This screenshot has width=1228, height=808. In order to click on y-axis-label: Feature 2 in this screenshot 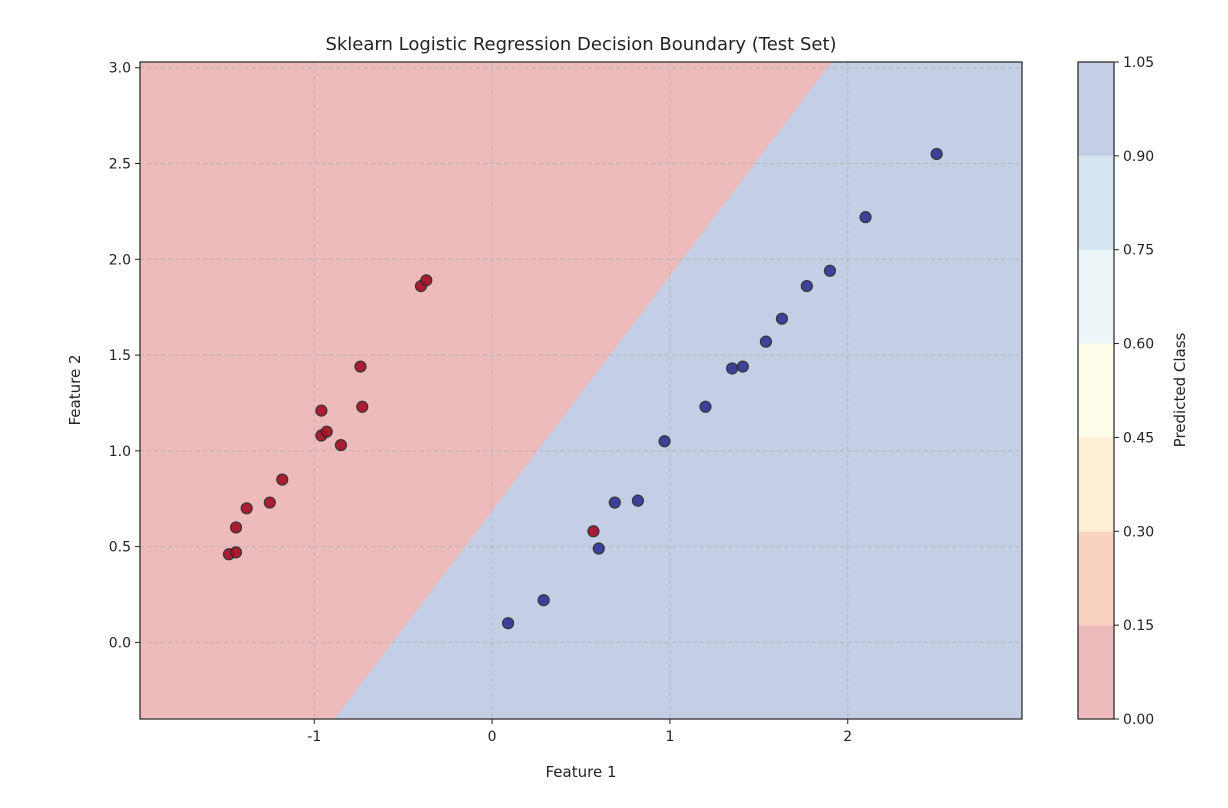, I will do `click(75, 390)`.